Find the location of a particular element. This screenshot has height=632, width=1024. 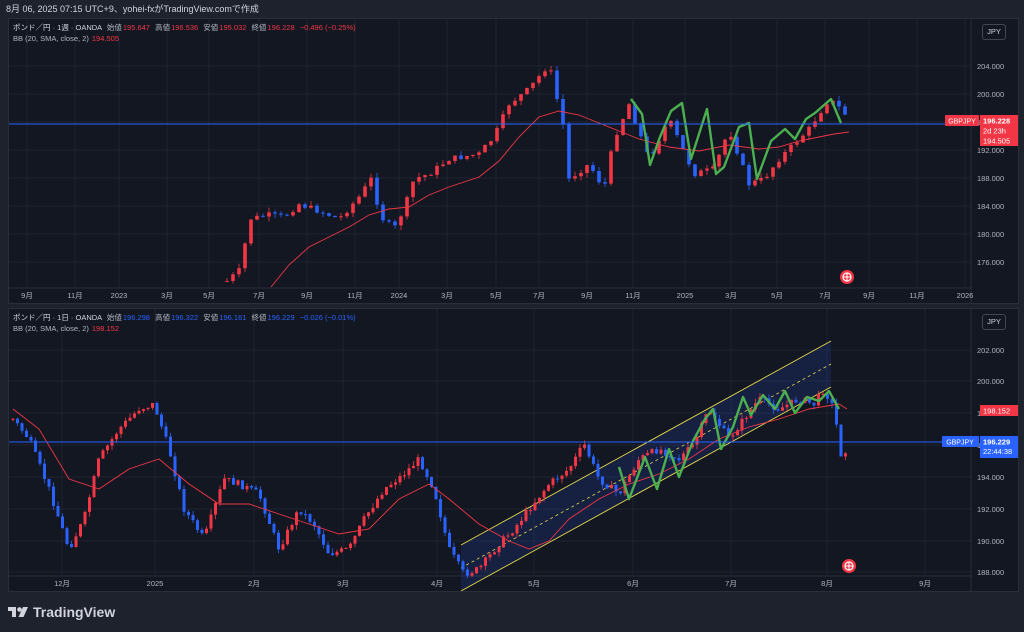

weekly-currency-button: JPY is located at coordinates (994, 32).